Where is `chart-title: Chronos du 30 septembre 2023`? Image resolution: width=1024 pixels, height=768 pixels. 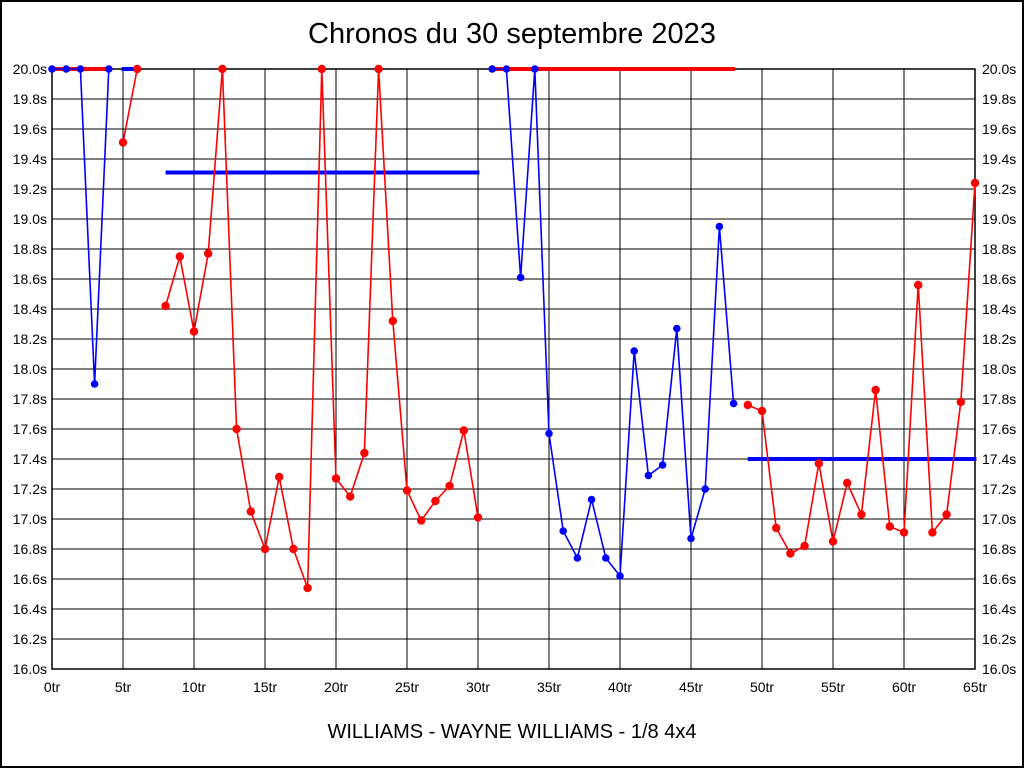
chart-title: Chronos du 30 septembre 2023 is located at coordinates (512, 34).